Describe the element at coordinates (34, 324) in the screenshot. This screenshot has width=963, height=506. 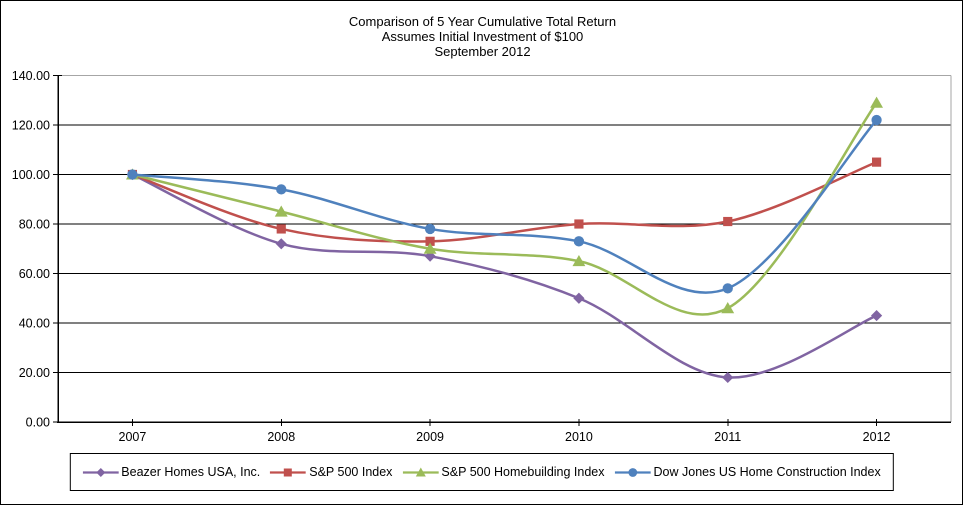
I see `y-tick-label: 40.00` at that location.